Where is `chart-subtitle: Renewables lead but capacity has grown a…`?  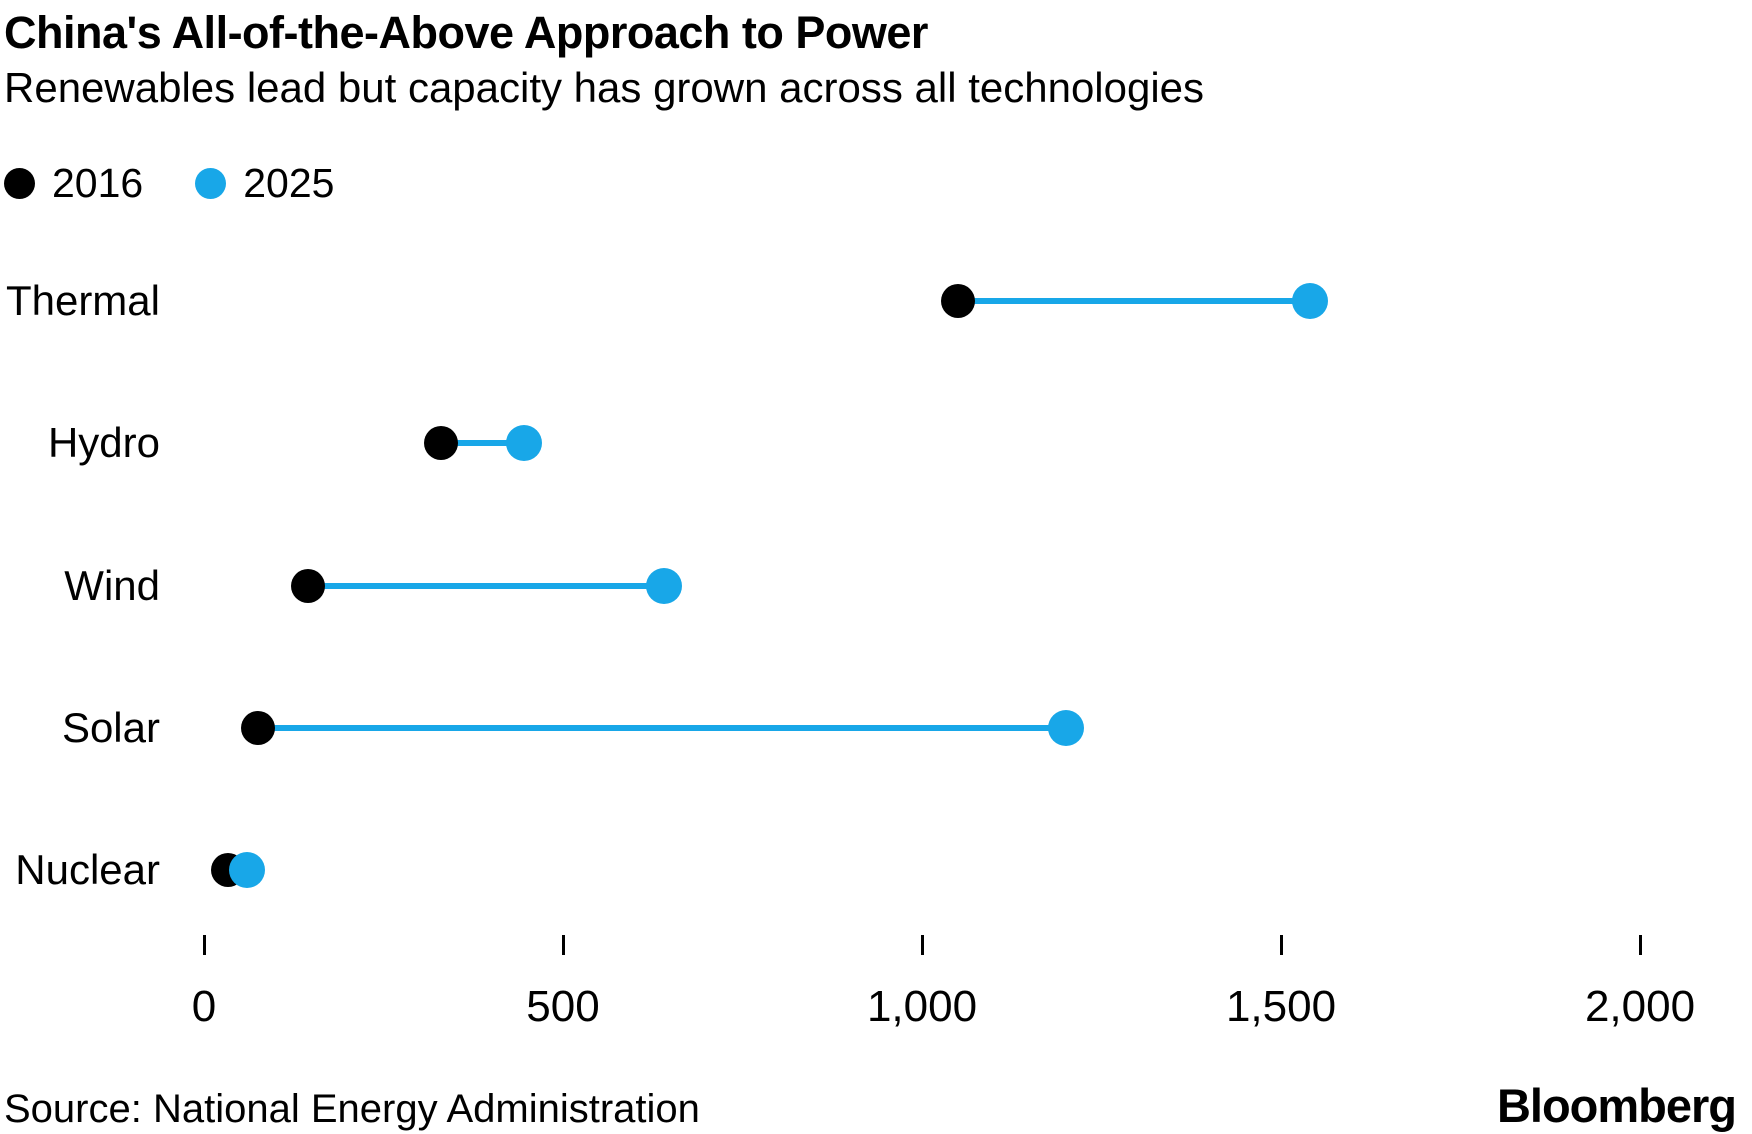 chart-subtitle: Renewables lead but capacity has grown a… is located at coordinates (604, 87).